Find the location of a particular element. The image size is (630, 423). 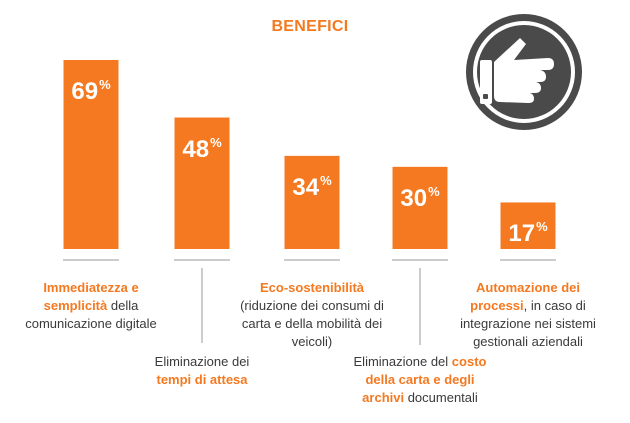

value-label-3: 34% is located at coordinates (312, 184).